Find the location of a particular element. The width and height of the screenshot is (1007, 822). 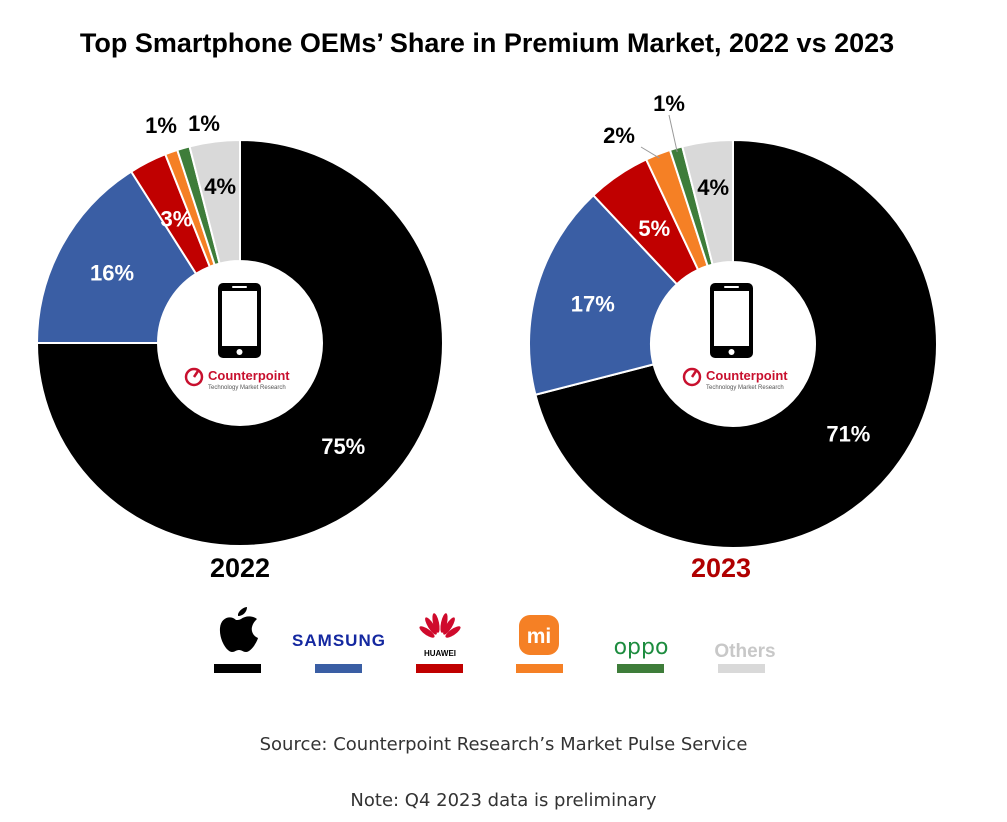

samsung-logo: SAMSUNG is located at coordinates (339, 640).